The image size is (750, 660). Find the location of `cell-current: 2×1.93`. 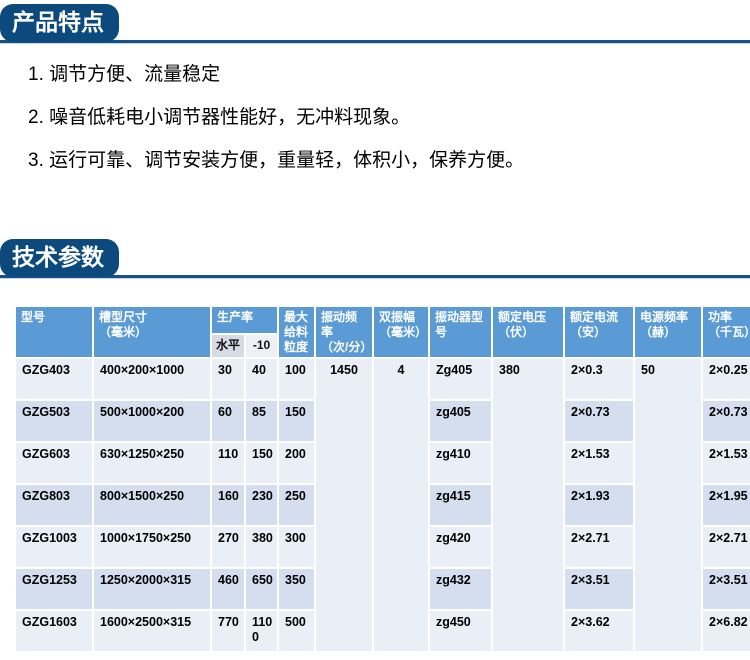

cell-current: 2×1.93 is located at coordinates (599, 505).